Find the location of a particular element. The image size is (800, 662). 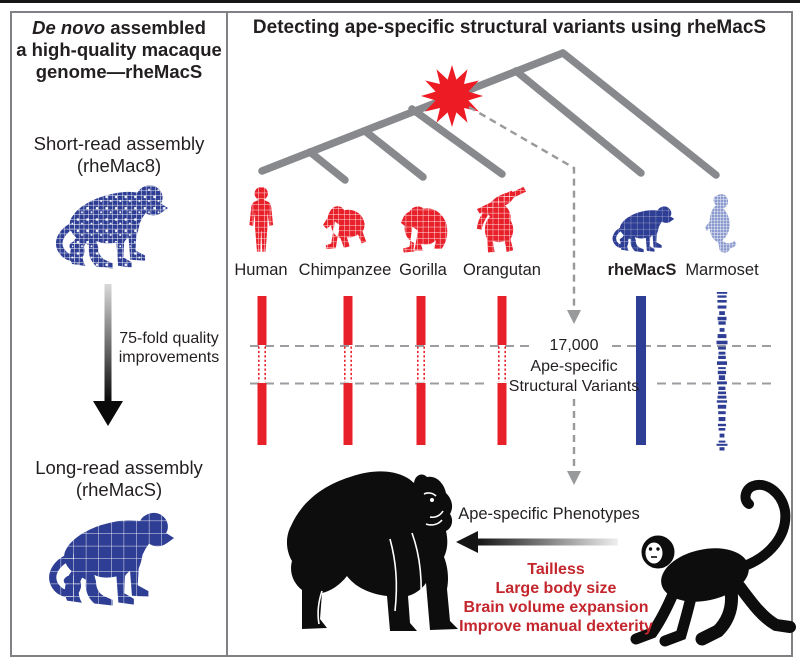

sv-line3: Structural Variants is located at coordinates (574, 386).